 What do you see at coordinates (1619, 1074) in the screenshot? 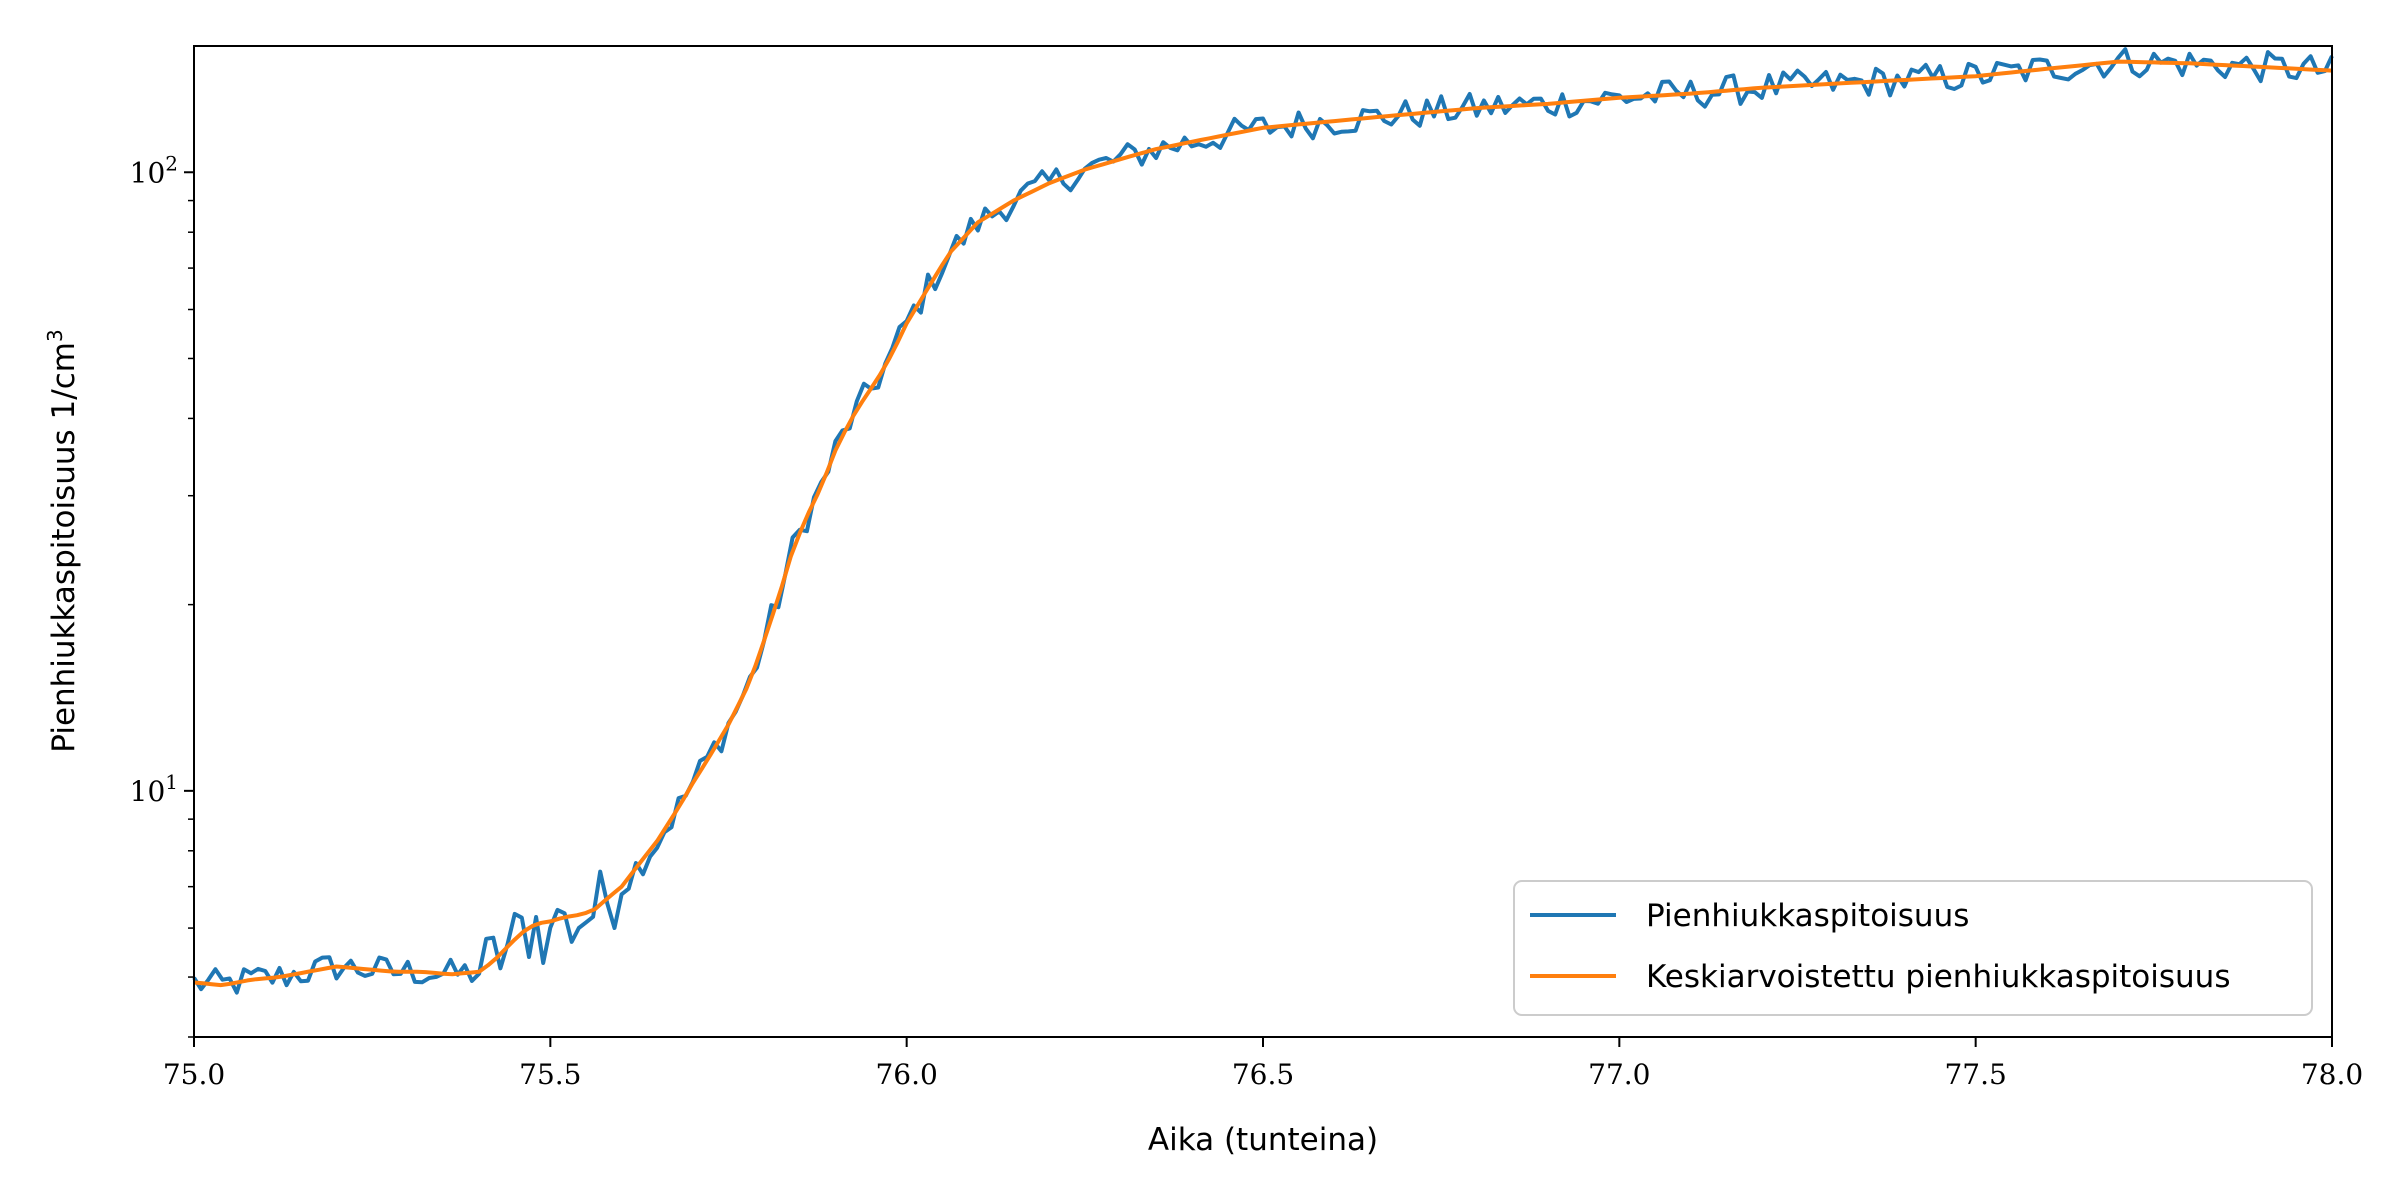
I see `x-tick-label: 77.0` at bounding box center [1619, 1074].